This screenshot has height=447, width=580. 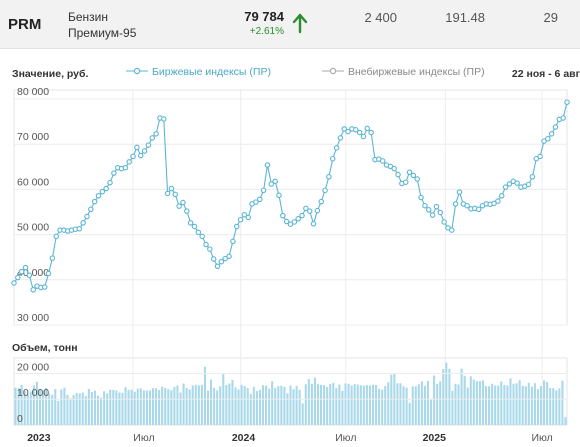 What do you see at coordinates (25, 24) in the screenshot?
I see `ticker-symbol: PRM` at bounding box center [25, 24].